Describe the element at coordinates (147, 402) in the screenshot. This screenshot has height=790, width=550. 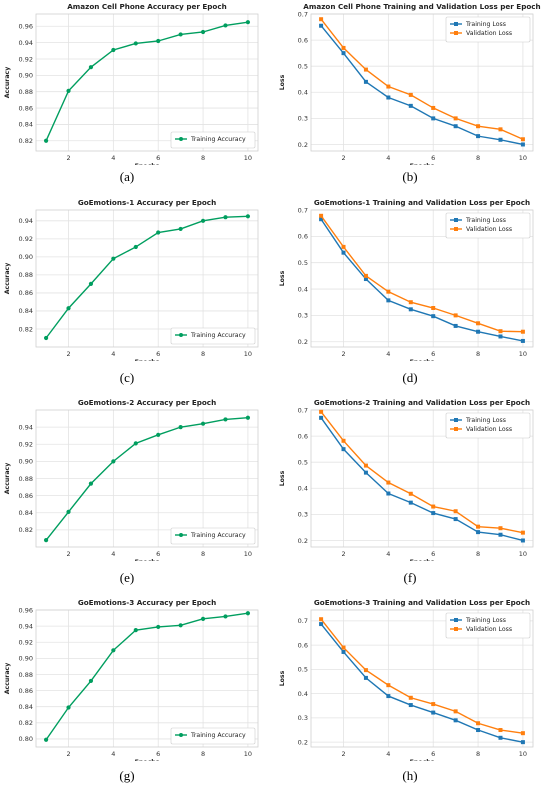
I see `chart-title: GoEmotions-2 Accuracy per Epoch` at that location.